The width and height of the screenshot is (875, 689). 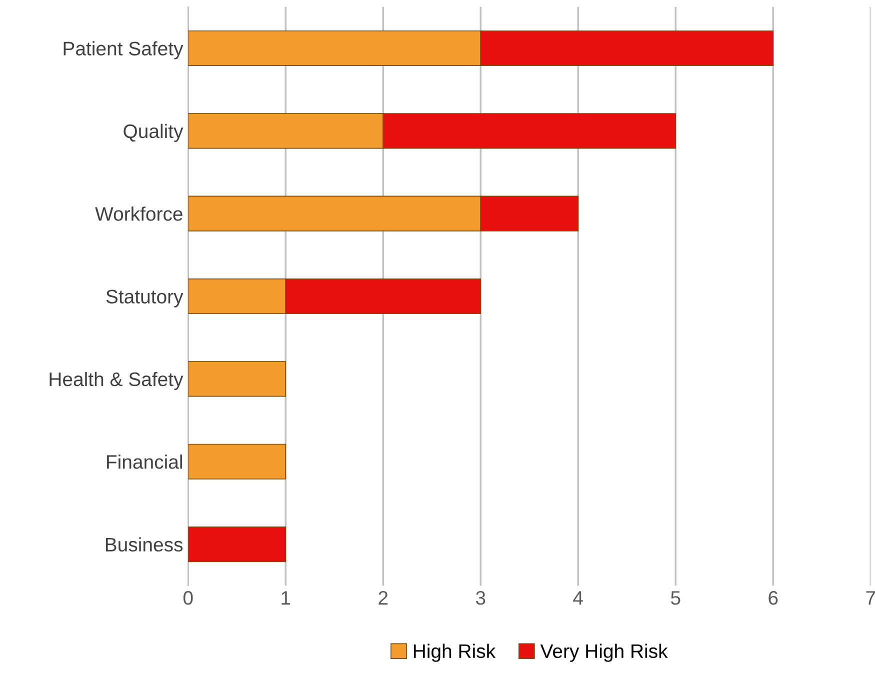 What do you see at coordinates (773, 598) in the screenshot?
I see `x-tick-label: 6` at bounding box center [773, 598].